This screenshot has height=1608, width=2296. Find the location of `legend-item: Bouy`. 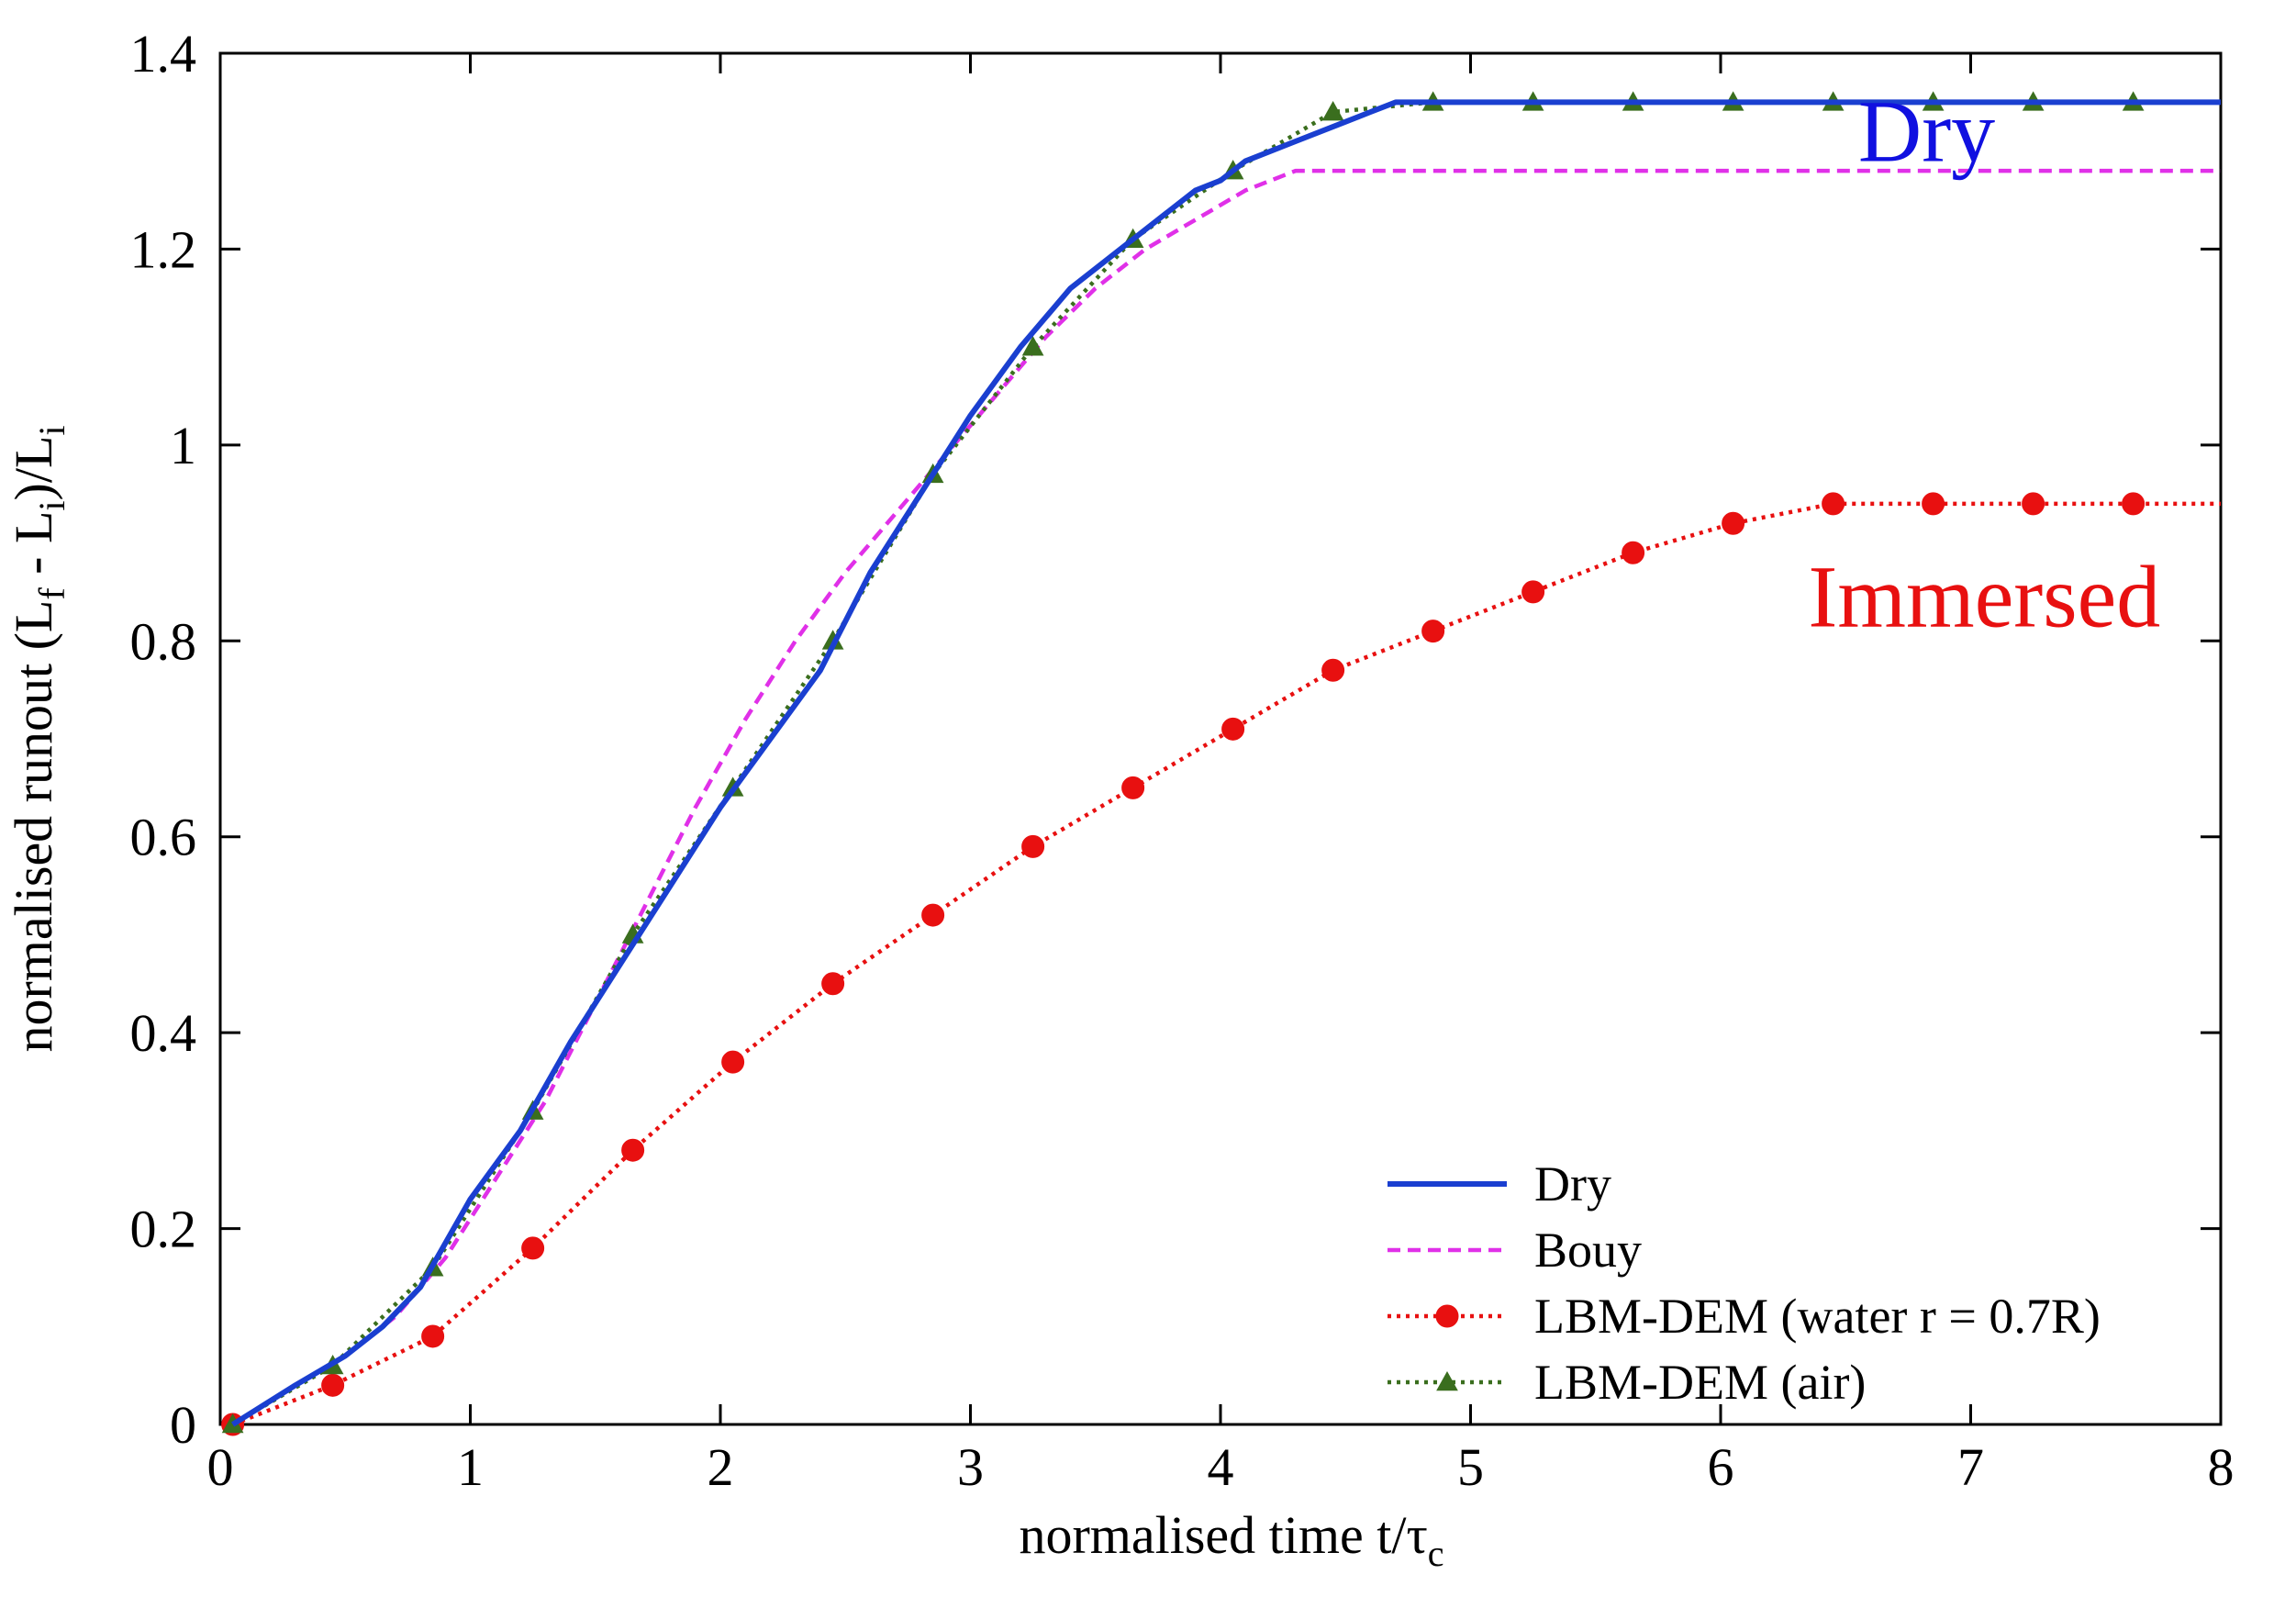

legend-item: Bouy is located at coordinates (1515, 1250).